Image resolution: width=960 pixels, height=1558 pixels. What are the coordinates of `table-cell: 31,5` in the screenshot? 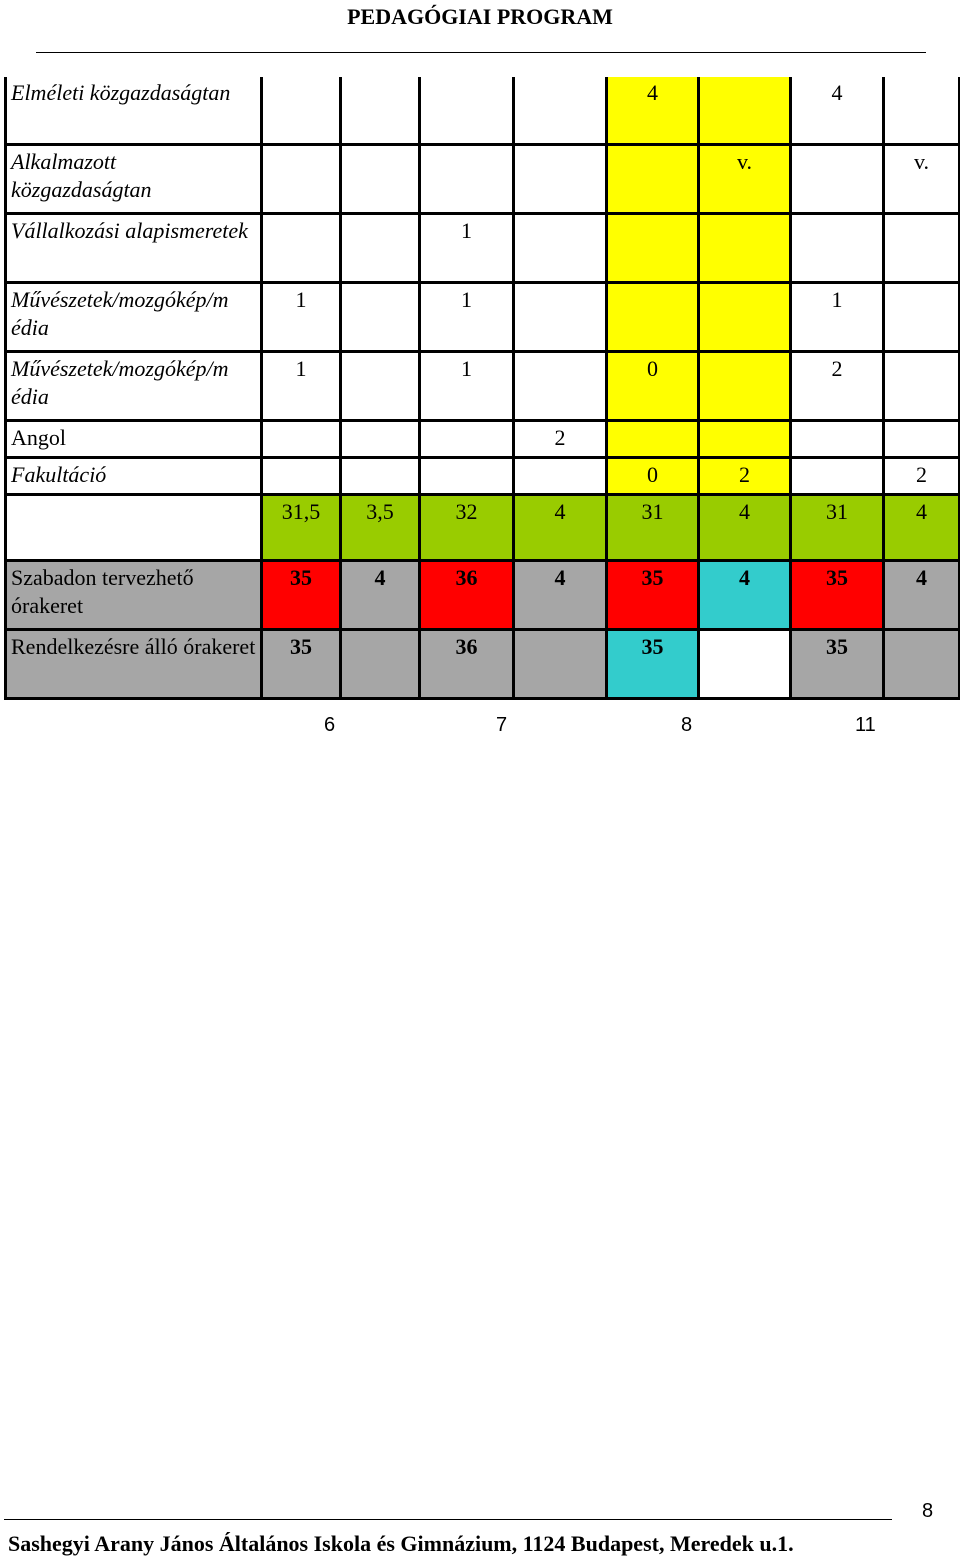 It's located at (301, 527).